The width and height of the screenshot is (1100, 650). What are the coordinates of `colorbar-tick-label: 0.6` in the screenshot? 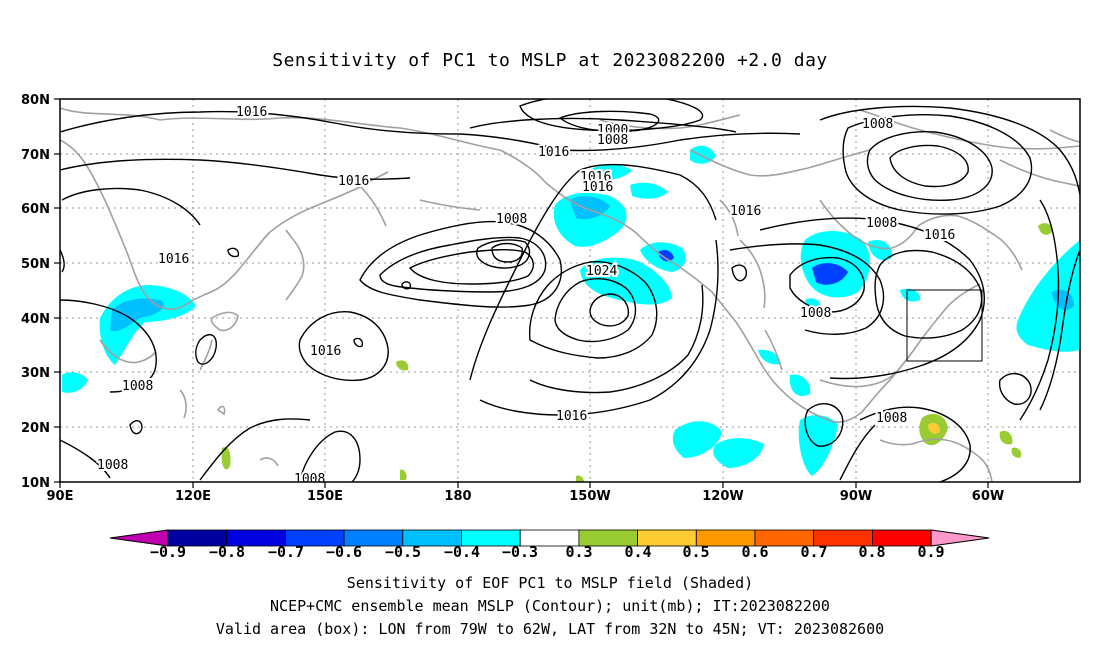 It's located at (754, 552).